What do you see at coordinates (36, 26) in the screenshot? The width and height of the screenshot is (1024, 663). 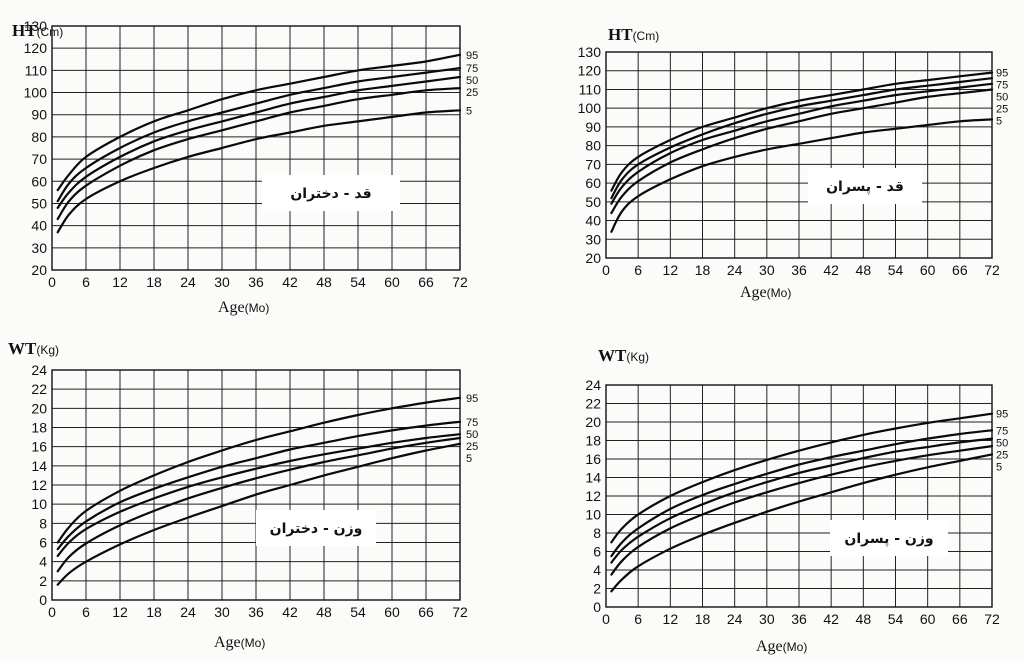 I see `y-tick-label: 130` at bounding box center [36, 26].